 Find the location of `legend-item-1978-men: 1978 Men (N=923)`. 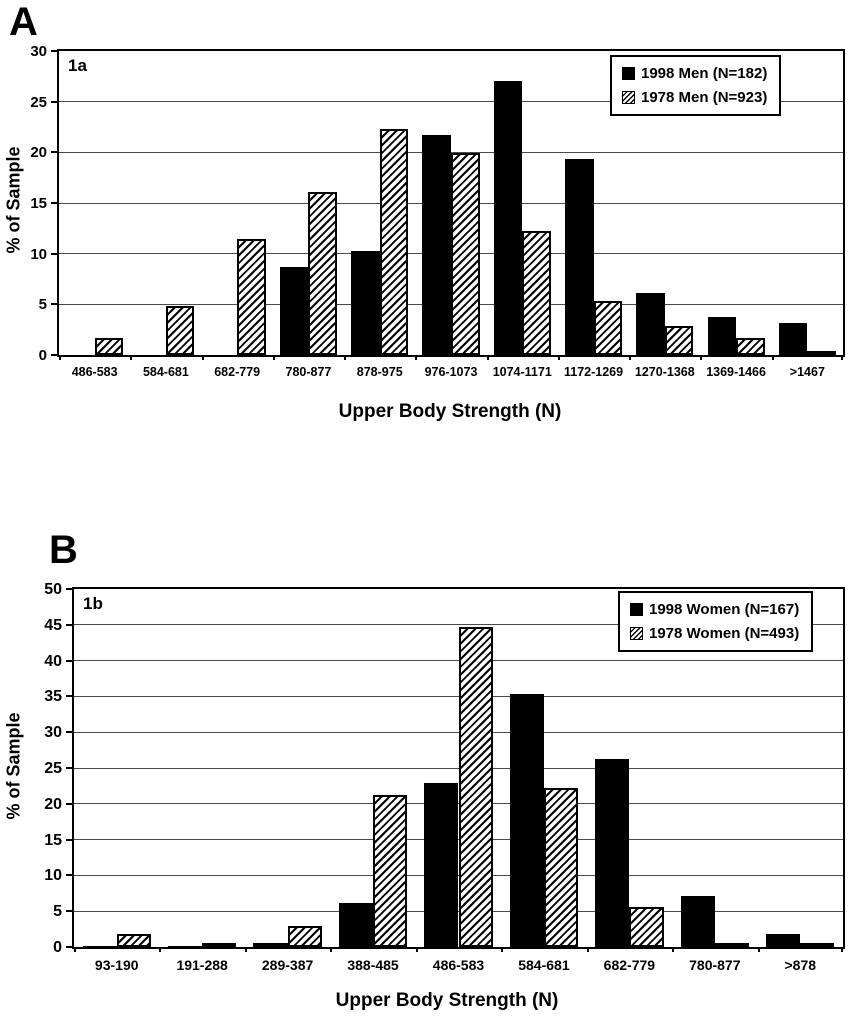

legend-item-1978-men: 1978 Men (N=923) is located at coordinates (694, 97).